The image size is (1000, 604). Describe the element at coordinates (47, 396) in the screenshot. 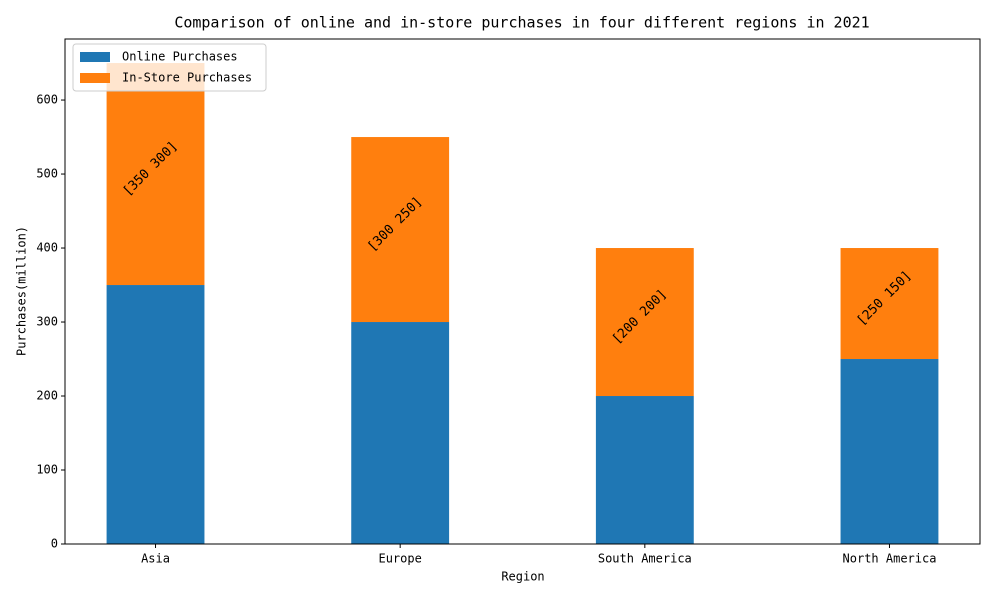

I see `y-tick-label: 200` at that location.